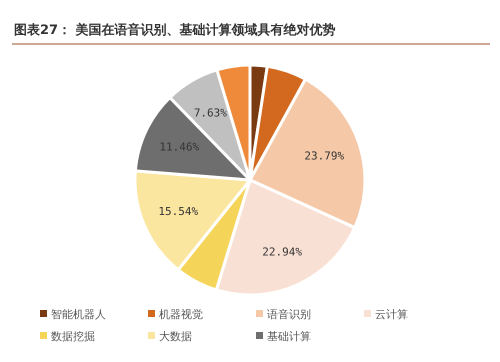 The height and width of the screenshot is (362, 500). I want to click on data-label: 15.54%, so click(178, 211).